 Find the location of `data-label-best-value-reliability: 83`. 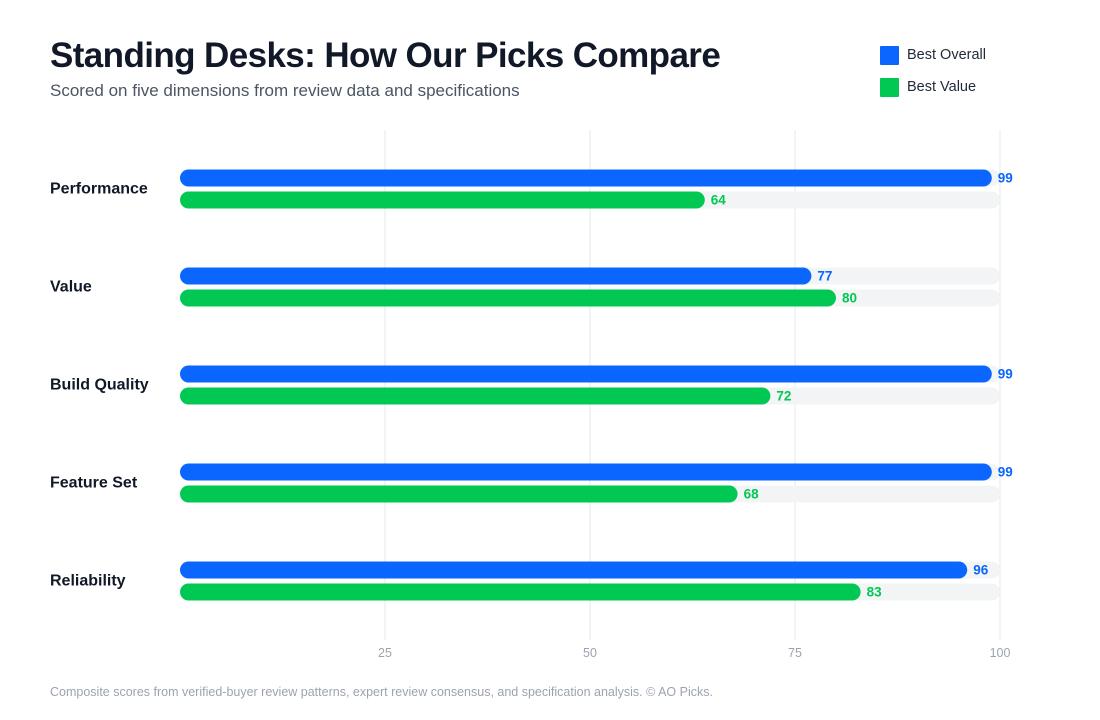

data-label-best-value-reliability: 83 is located at coordinates (875, 592).